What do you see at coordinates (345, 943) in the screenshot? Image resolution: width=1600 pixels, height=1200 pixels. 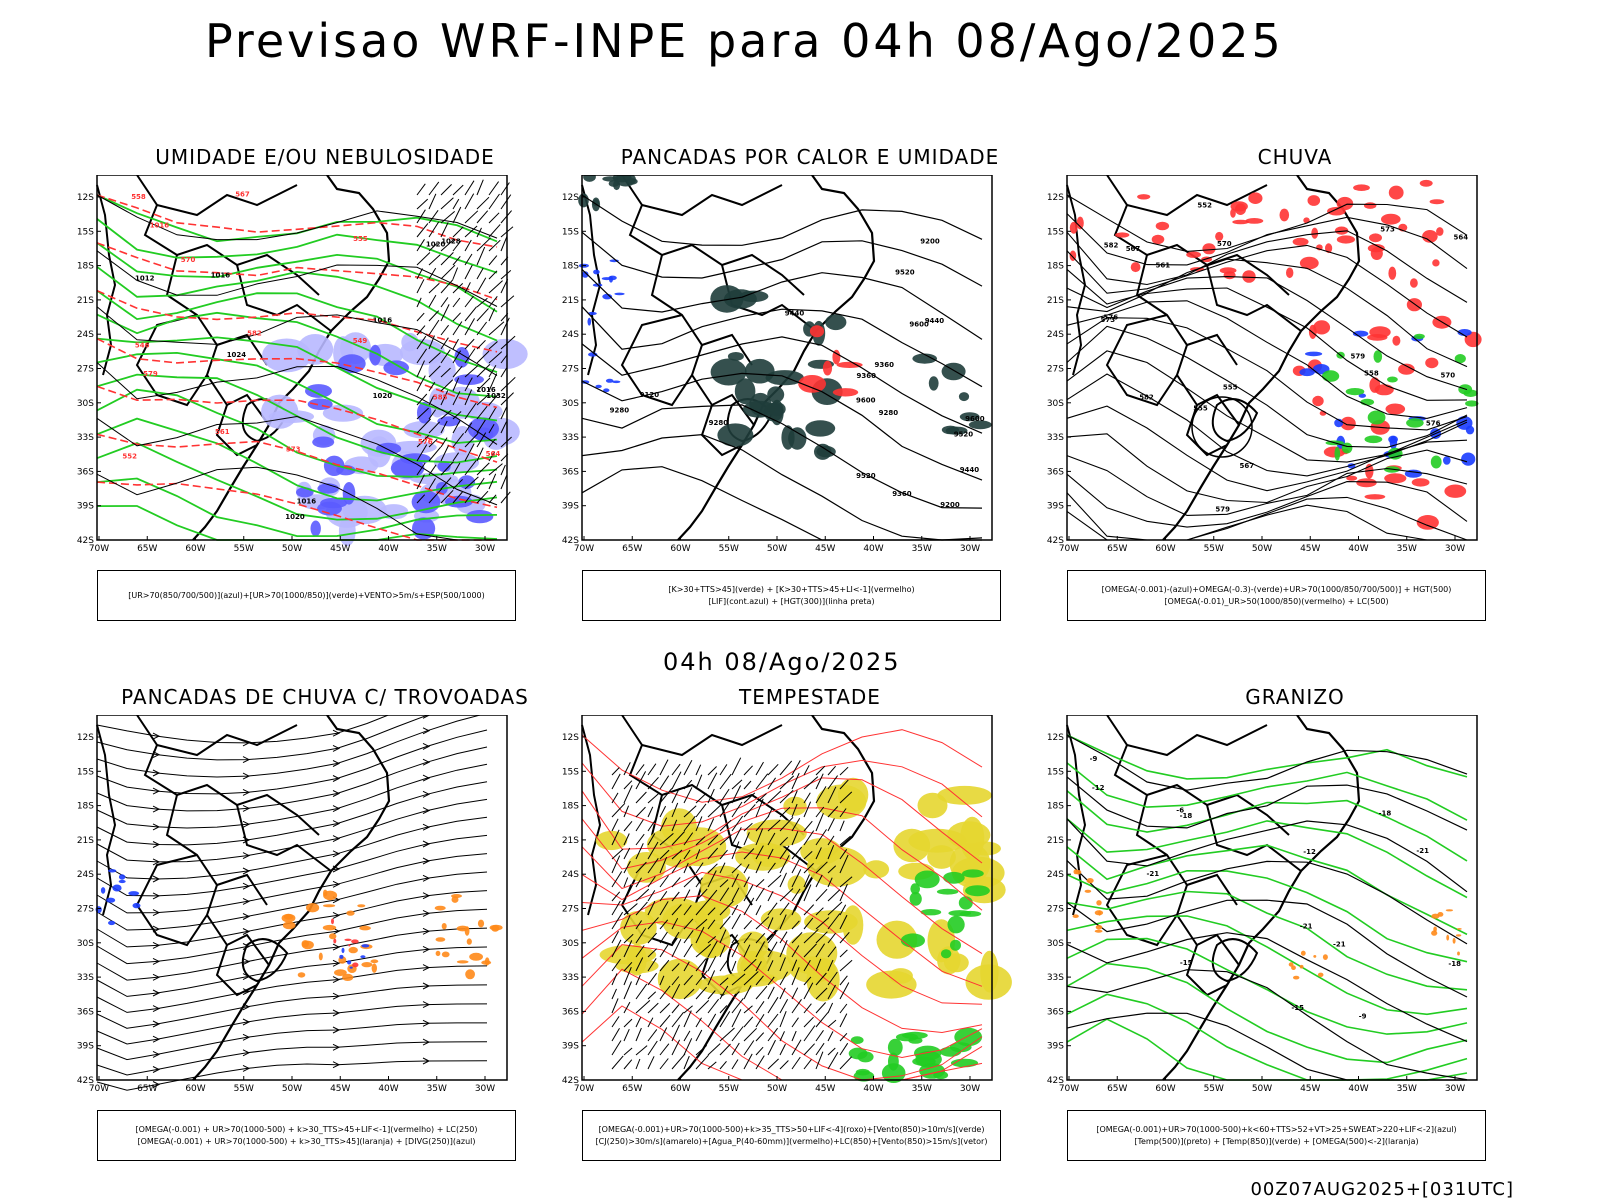 I see `shaded-region` at bounding box center [345, 943].